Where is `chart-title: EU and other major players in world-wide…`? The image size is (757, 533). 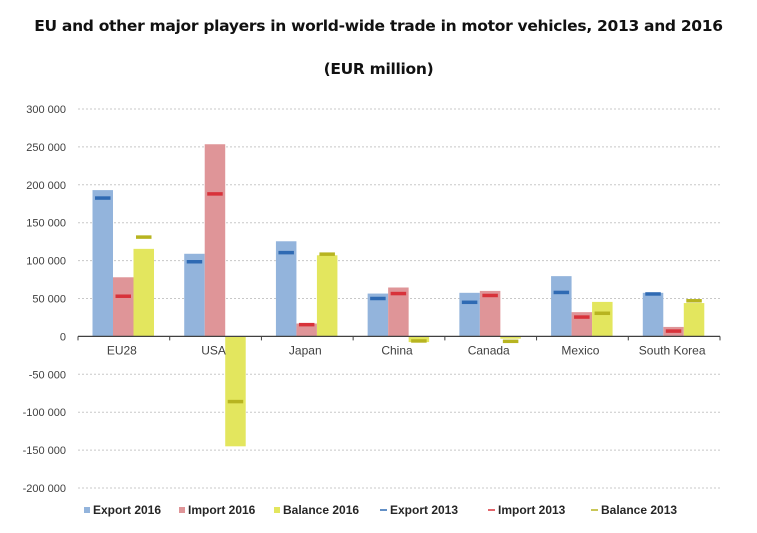 chart-title: EU and other major players in world-wide… is located at coordinates (378, 26).